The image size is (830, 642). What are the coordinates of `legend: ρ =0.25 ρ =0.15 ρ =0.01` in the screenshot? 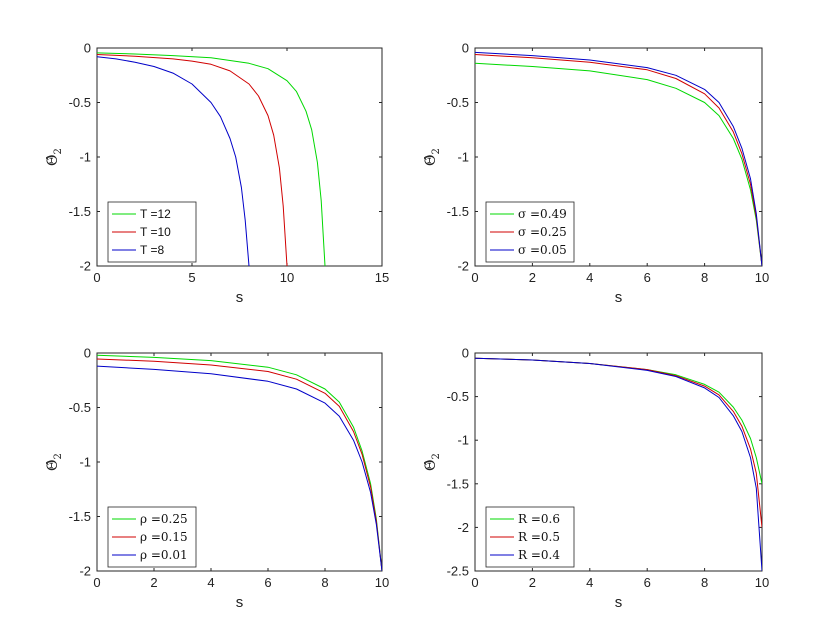 It's located at (152, 537).